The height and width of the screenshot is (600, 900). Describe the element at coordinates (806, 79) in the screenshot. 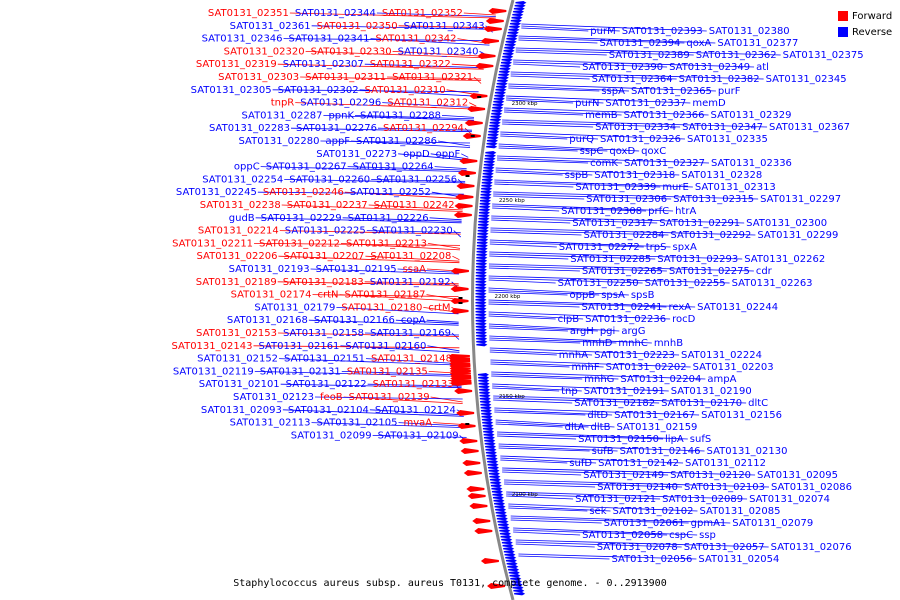

I see `gene-label-right: SAT0131_02345` at that location.